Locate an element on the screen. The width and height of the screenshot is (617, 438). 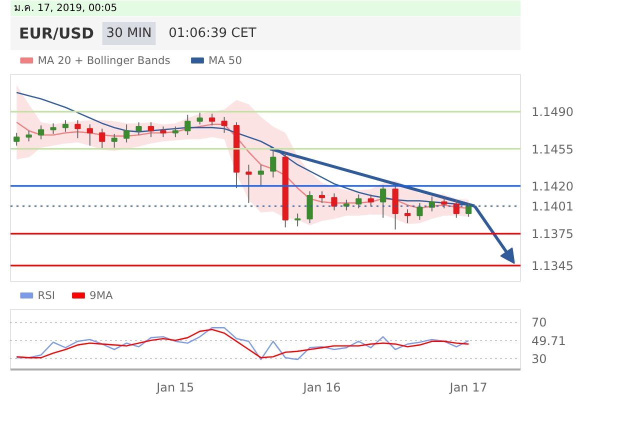
text: 01:06:39 CET is located at coordinates (212, 33).